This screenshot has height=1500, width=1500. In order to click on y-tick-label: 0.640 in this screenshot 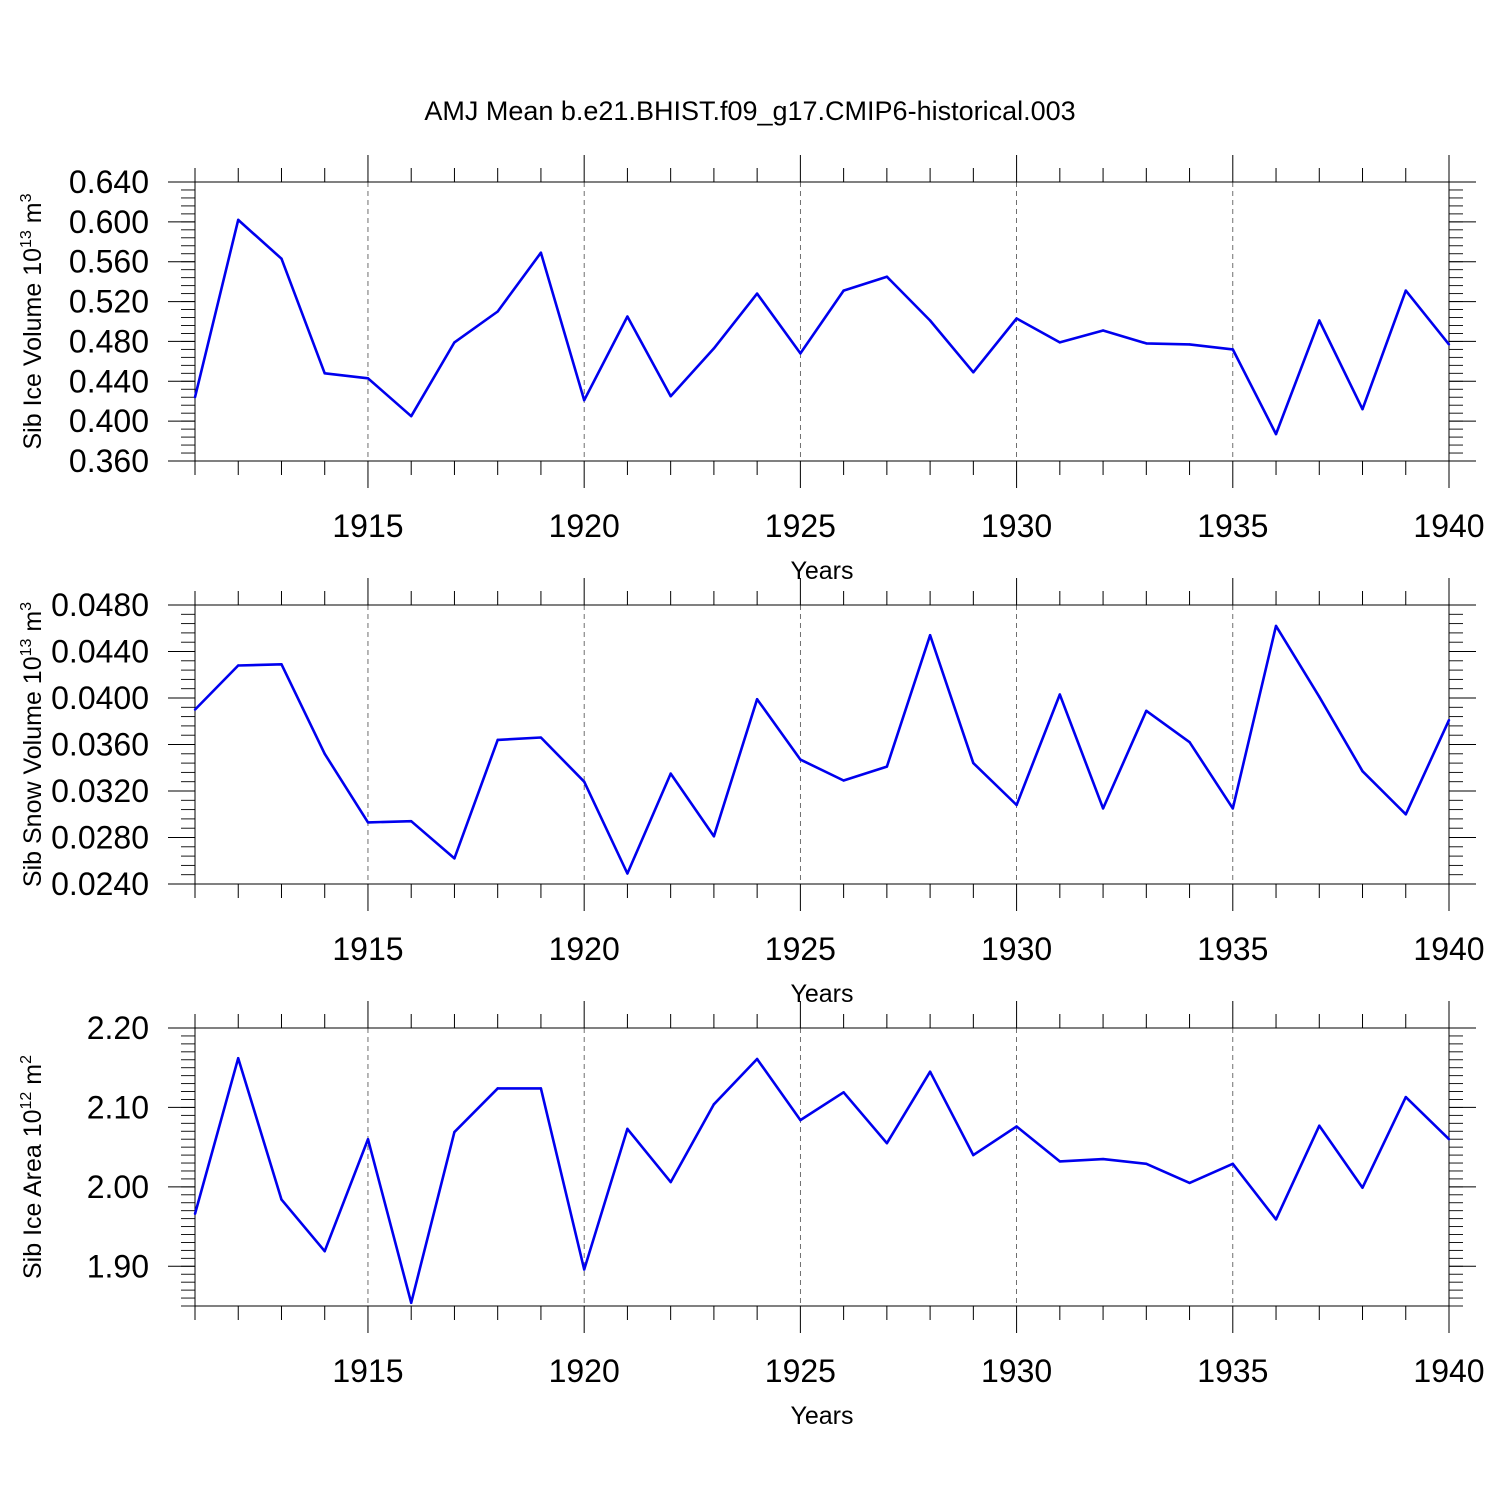, I will do `click(109, 182)`.